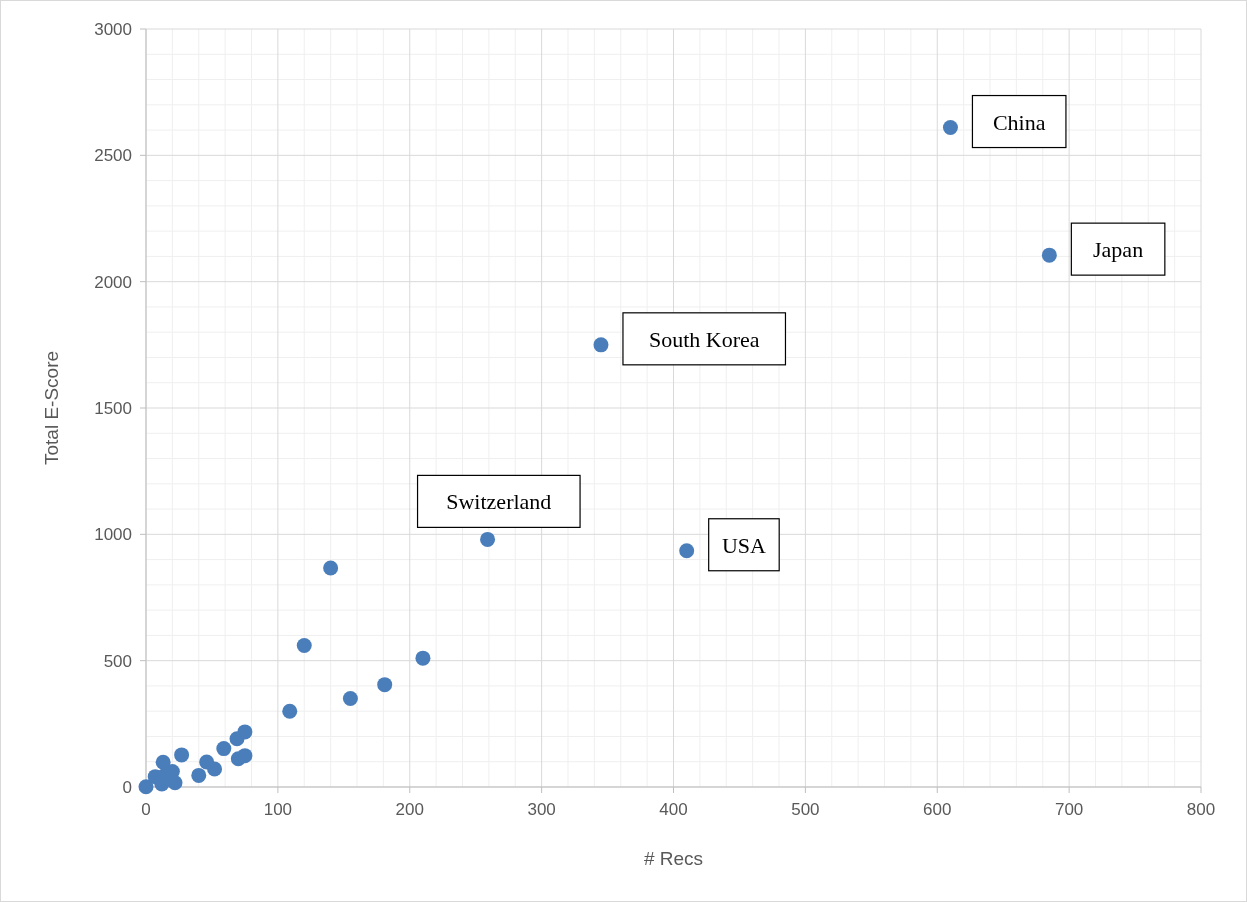 The width and height of the screenshot is (1247, 902). I want to click on x-axis-title: # Recs, so click(673, 858).